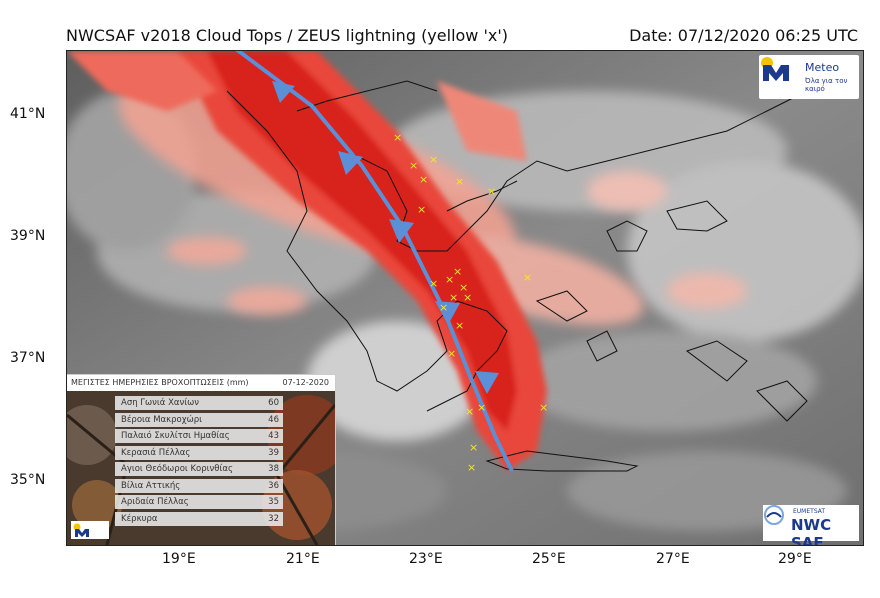 Image resolution: width=880 pixels, height=598 pixels. What do you see at coordinates (306, 382) in the screenshot?
I see `rainfall-header-date: 07-12-2020` at bounding box center [306, 382].